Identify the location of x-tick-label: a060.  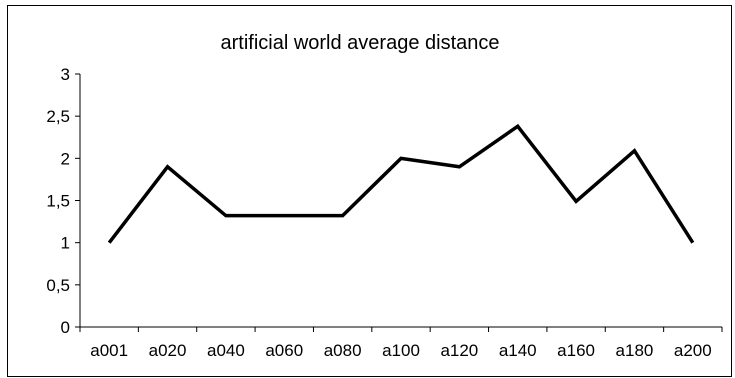
(284, 350).